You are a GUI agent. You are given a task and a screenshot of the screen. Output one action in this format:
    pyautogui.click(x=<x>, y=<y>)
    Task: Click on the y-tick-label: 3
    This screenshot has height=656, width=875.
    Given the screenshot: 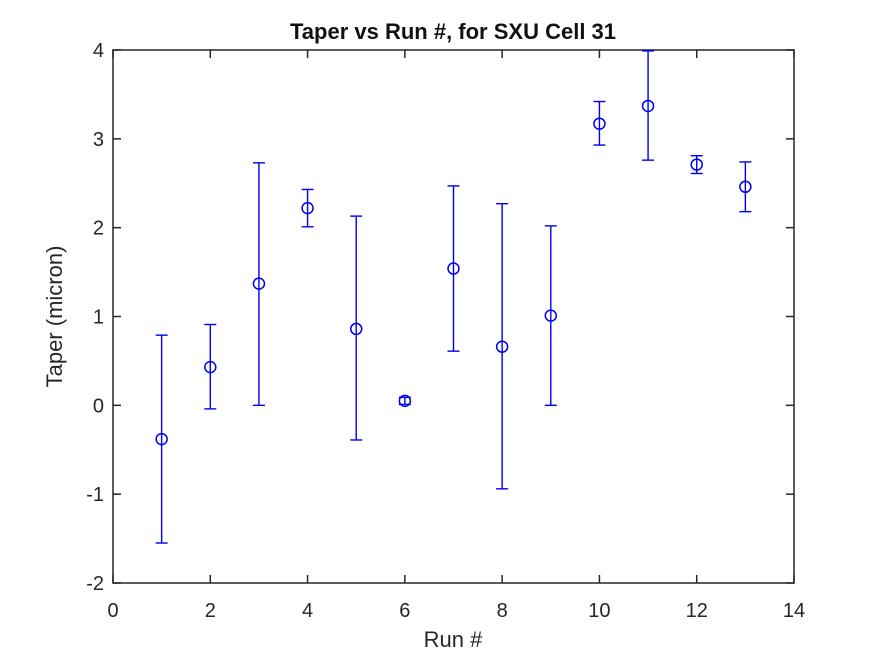 What is the action you would take?
    pyautogui.click(x=98, y=140)
    